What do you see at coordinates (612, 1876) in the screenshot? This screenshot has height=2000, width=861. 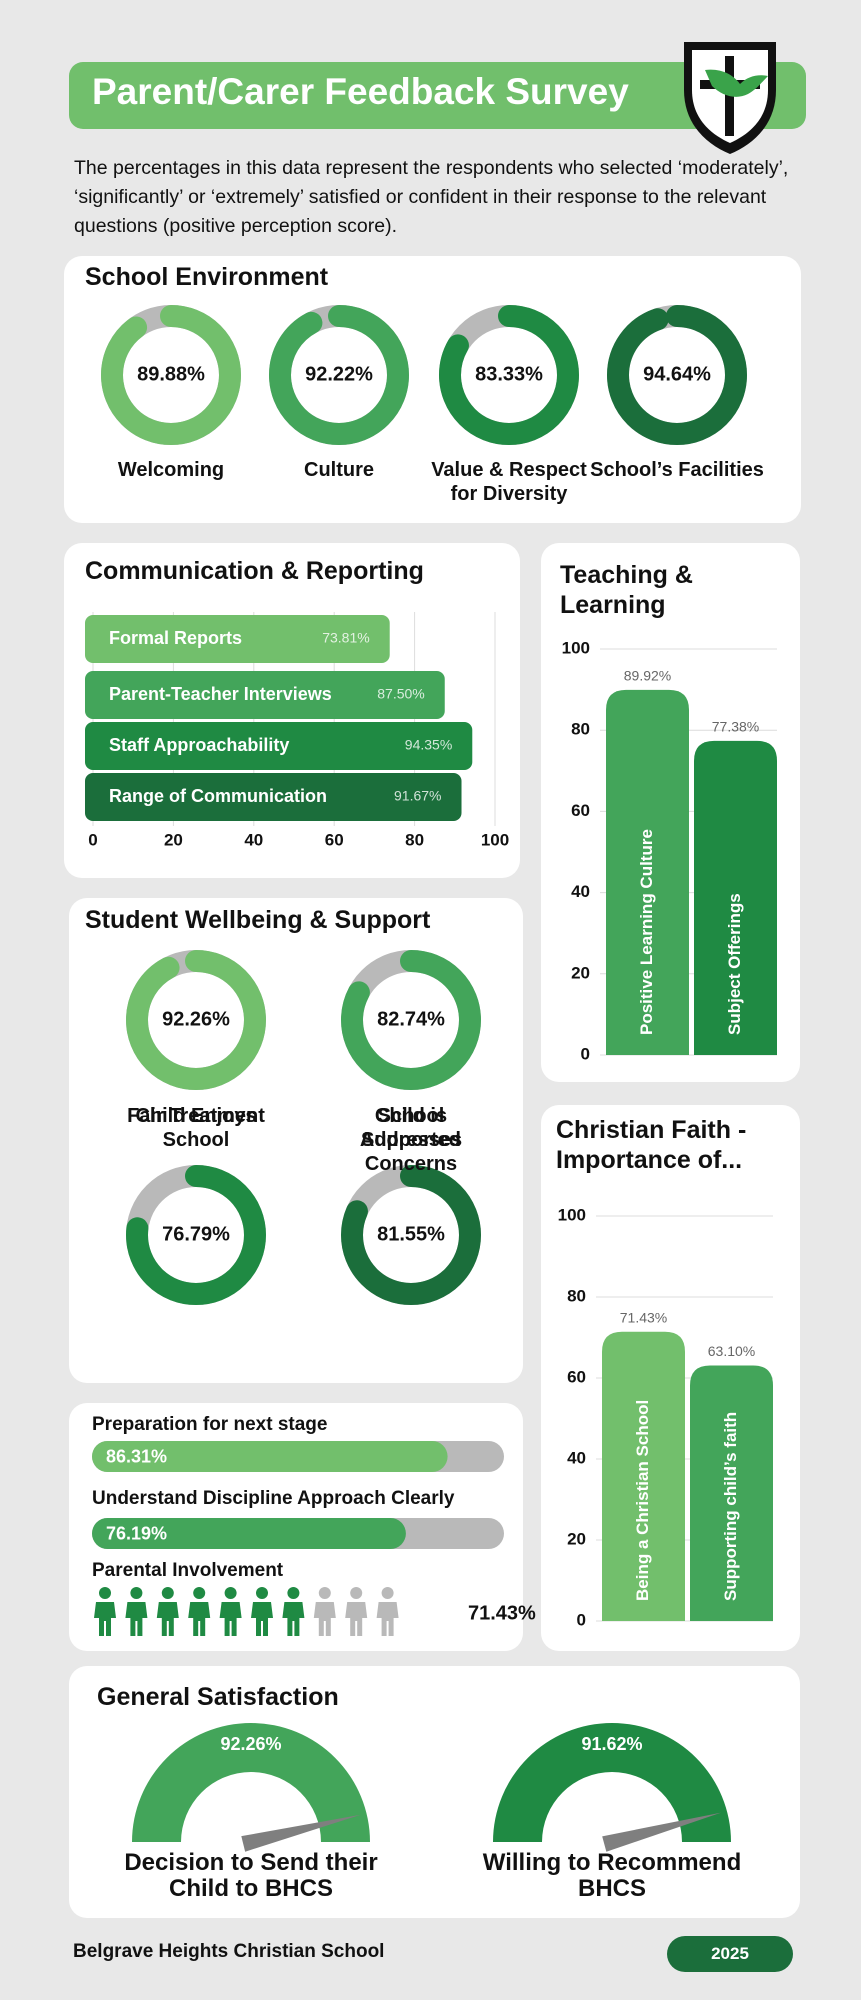 I see `gauge-label: Willing to Recommend BHCS` at bounding box center [612, 1876].